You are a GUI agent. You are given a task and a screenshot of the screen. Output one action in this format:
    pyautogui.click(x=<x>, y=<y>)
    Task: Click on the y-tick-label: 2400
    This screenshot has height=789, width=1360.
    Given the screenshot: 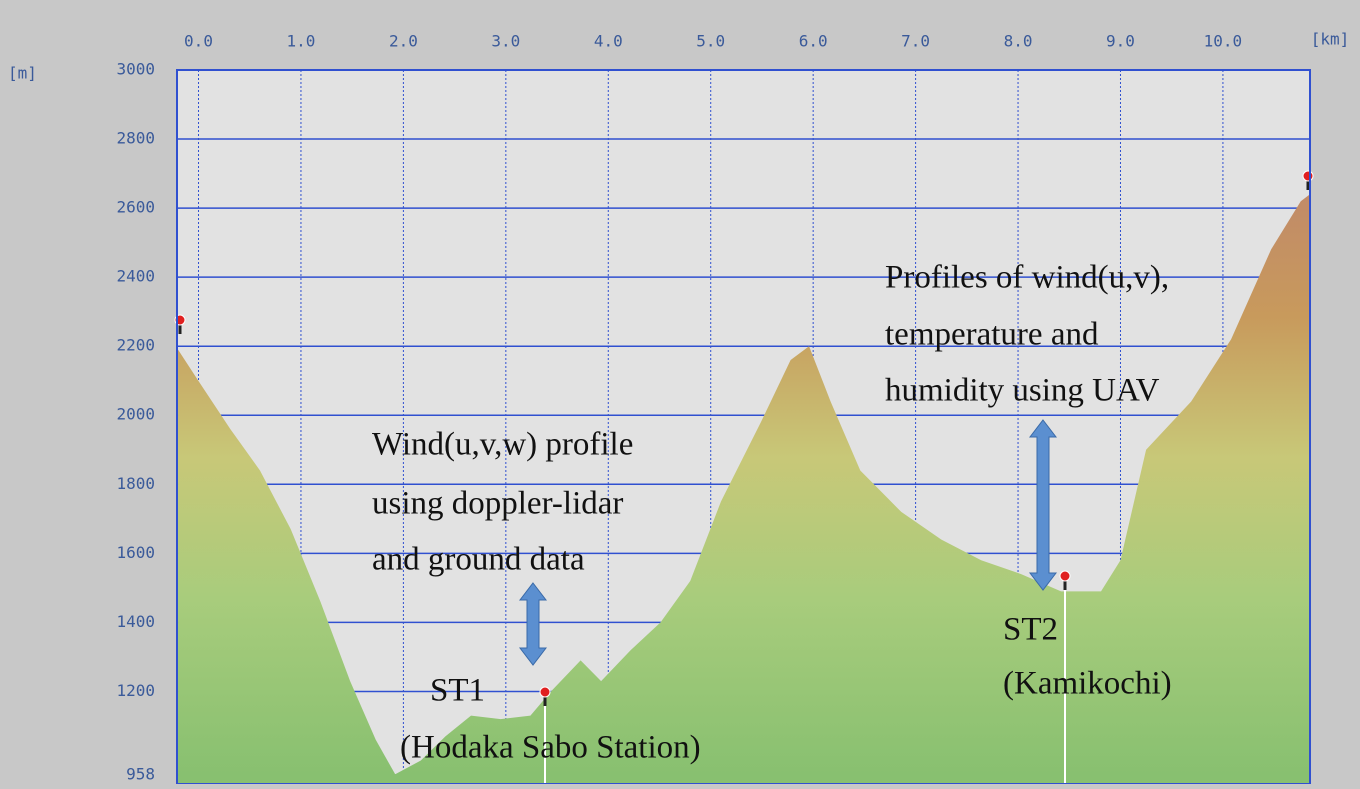 What is the action you would take?
    pyautogui.click(x=135, y=276)
    